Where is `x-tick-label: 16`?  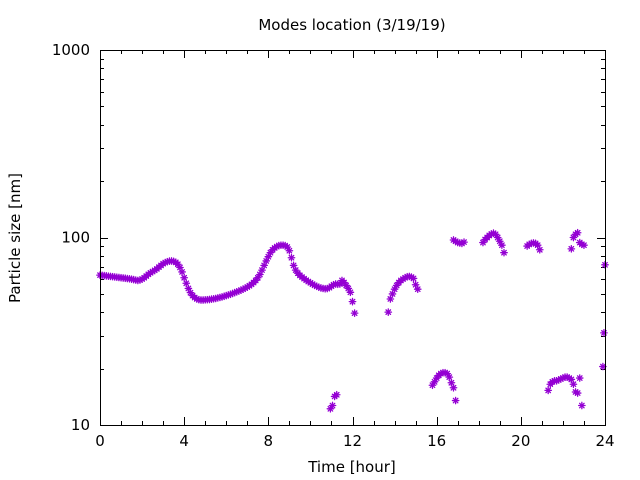
x-tick-label: 16 is located at coordinates (436, 441).